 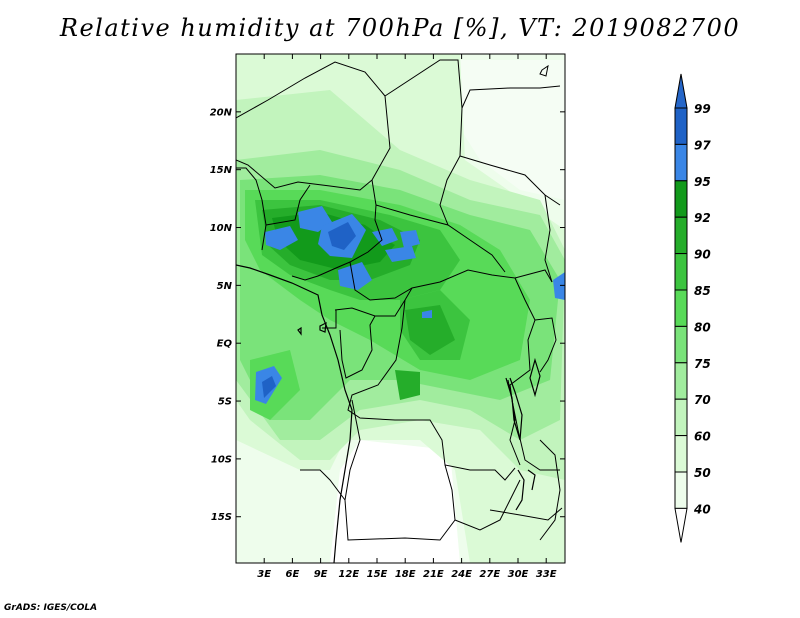 What do you see at coordinates (702, 327) in the screenshot?
I see `colorbar-label: 80` at bounding box center [702, 327].